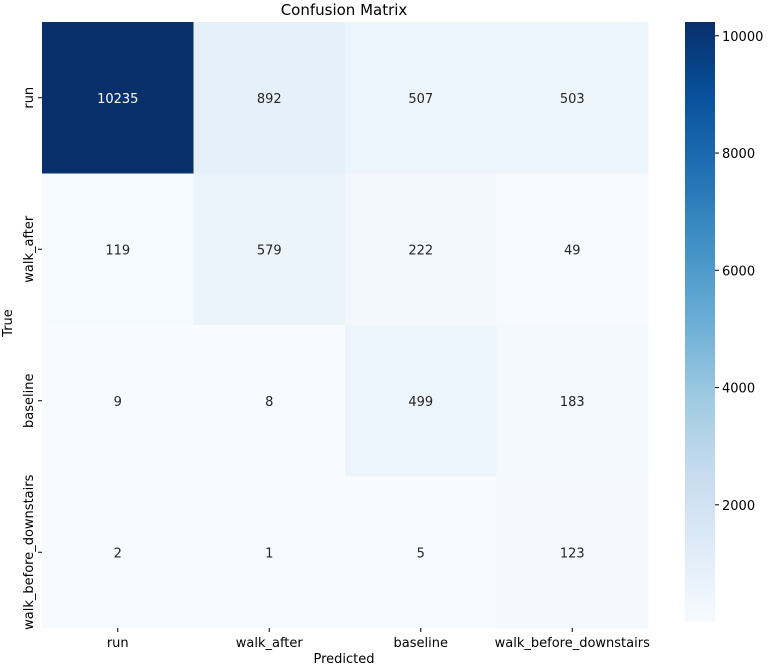 Image resolution: width=768 pixels, height=665 pixels. I want to click on cell-value-label: 119, so click(117, 250).